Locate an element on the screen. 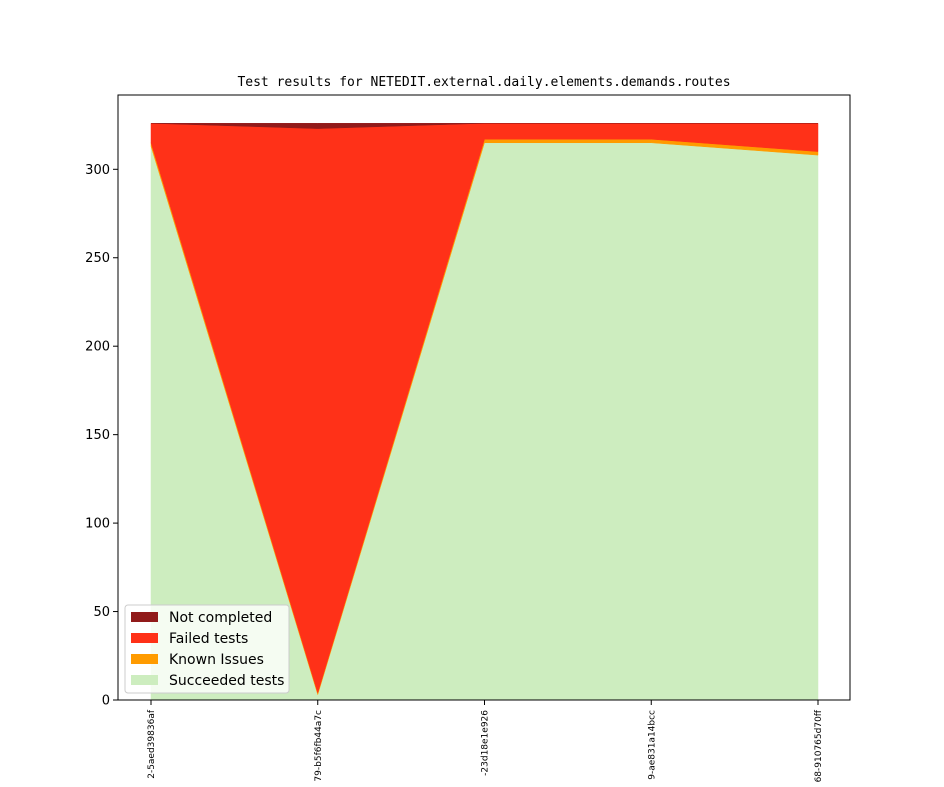 The height and width of the screenshot is (787, 944). legend-box is located at coordinates (207, 649).